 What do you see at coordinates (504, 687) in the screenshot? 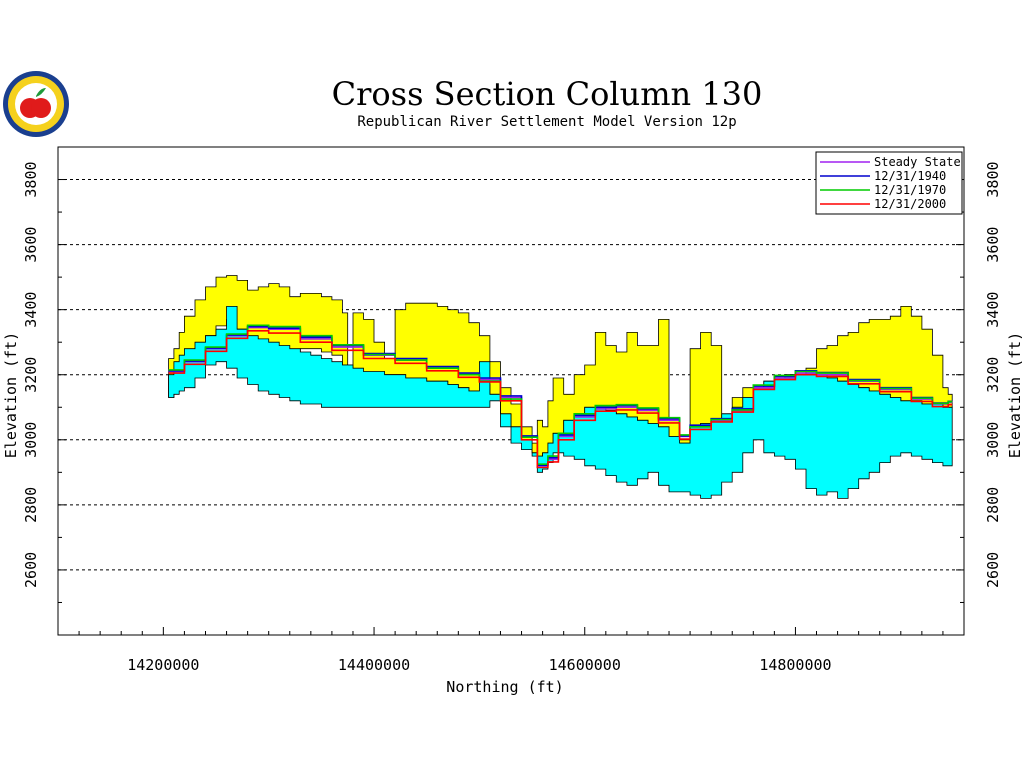
I see `x-axis-label: Northing (ft)` at bounding box center [504, 687].